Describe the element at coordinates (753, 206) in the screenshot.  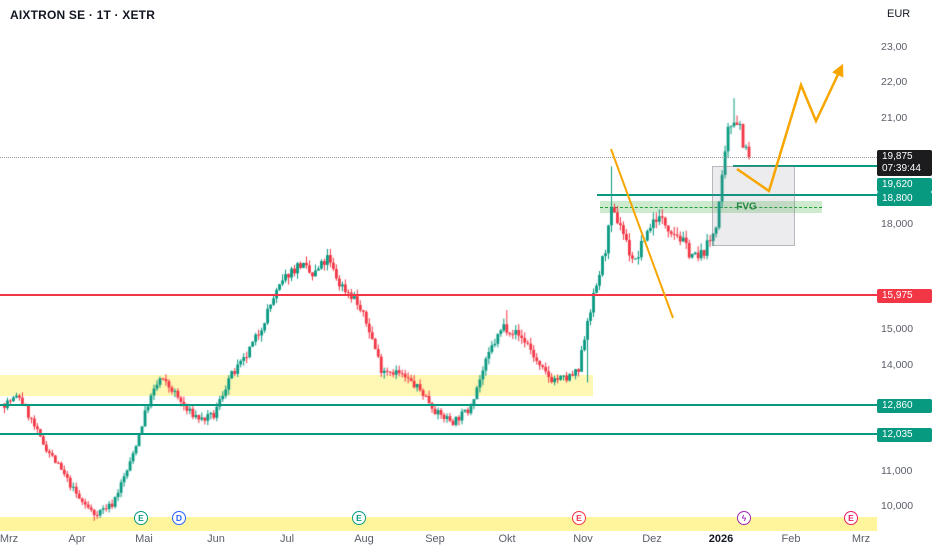
I see `rectangle-drawing` at that location.